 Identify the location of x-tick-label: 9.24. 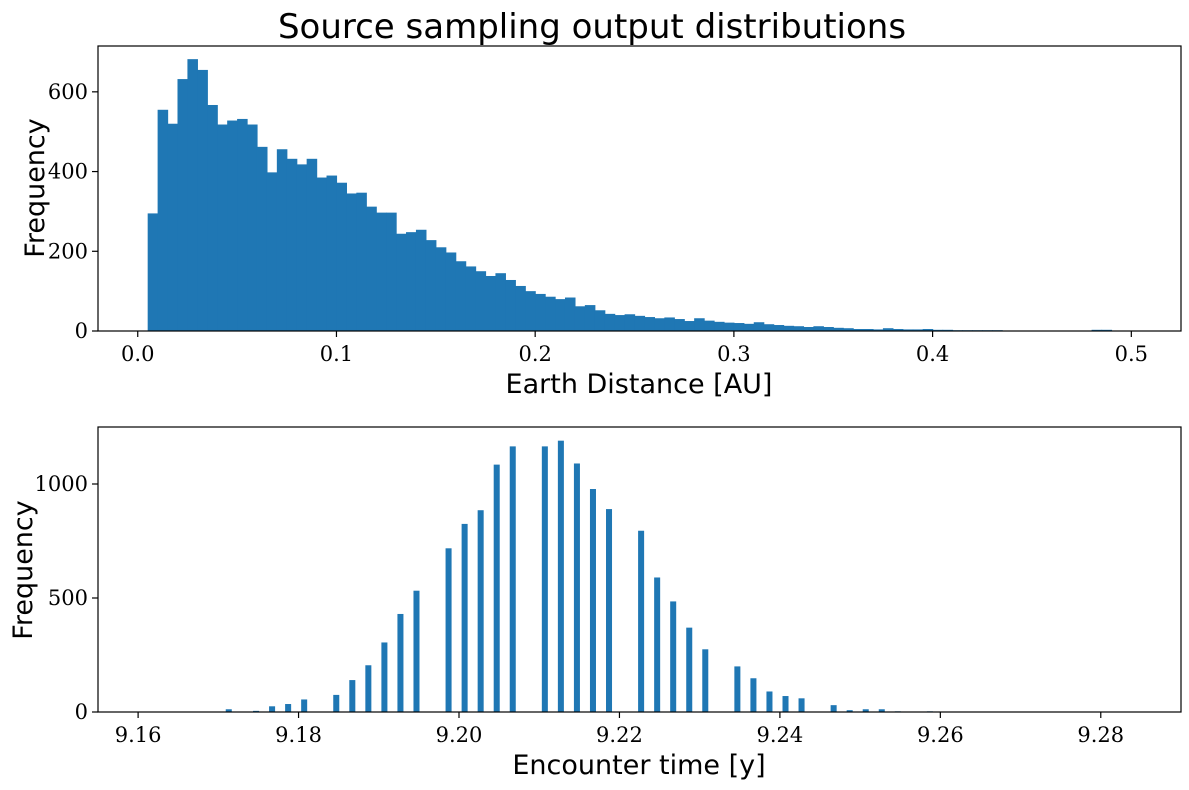
(780, 735).